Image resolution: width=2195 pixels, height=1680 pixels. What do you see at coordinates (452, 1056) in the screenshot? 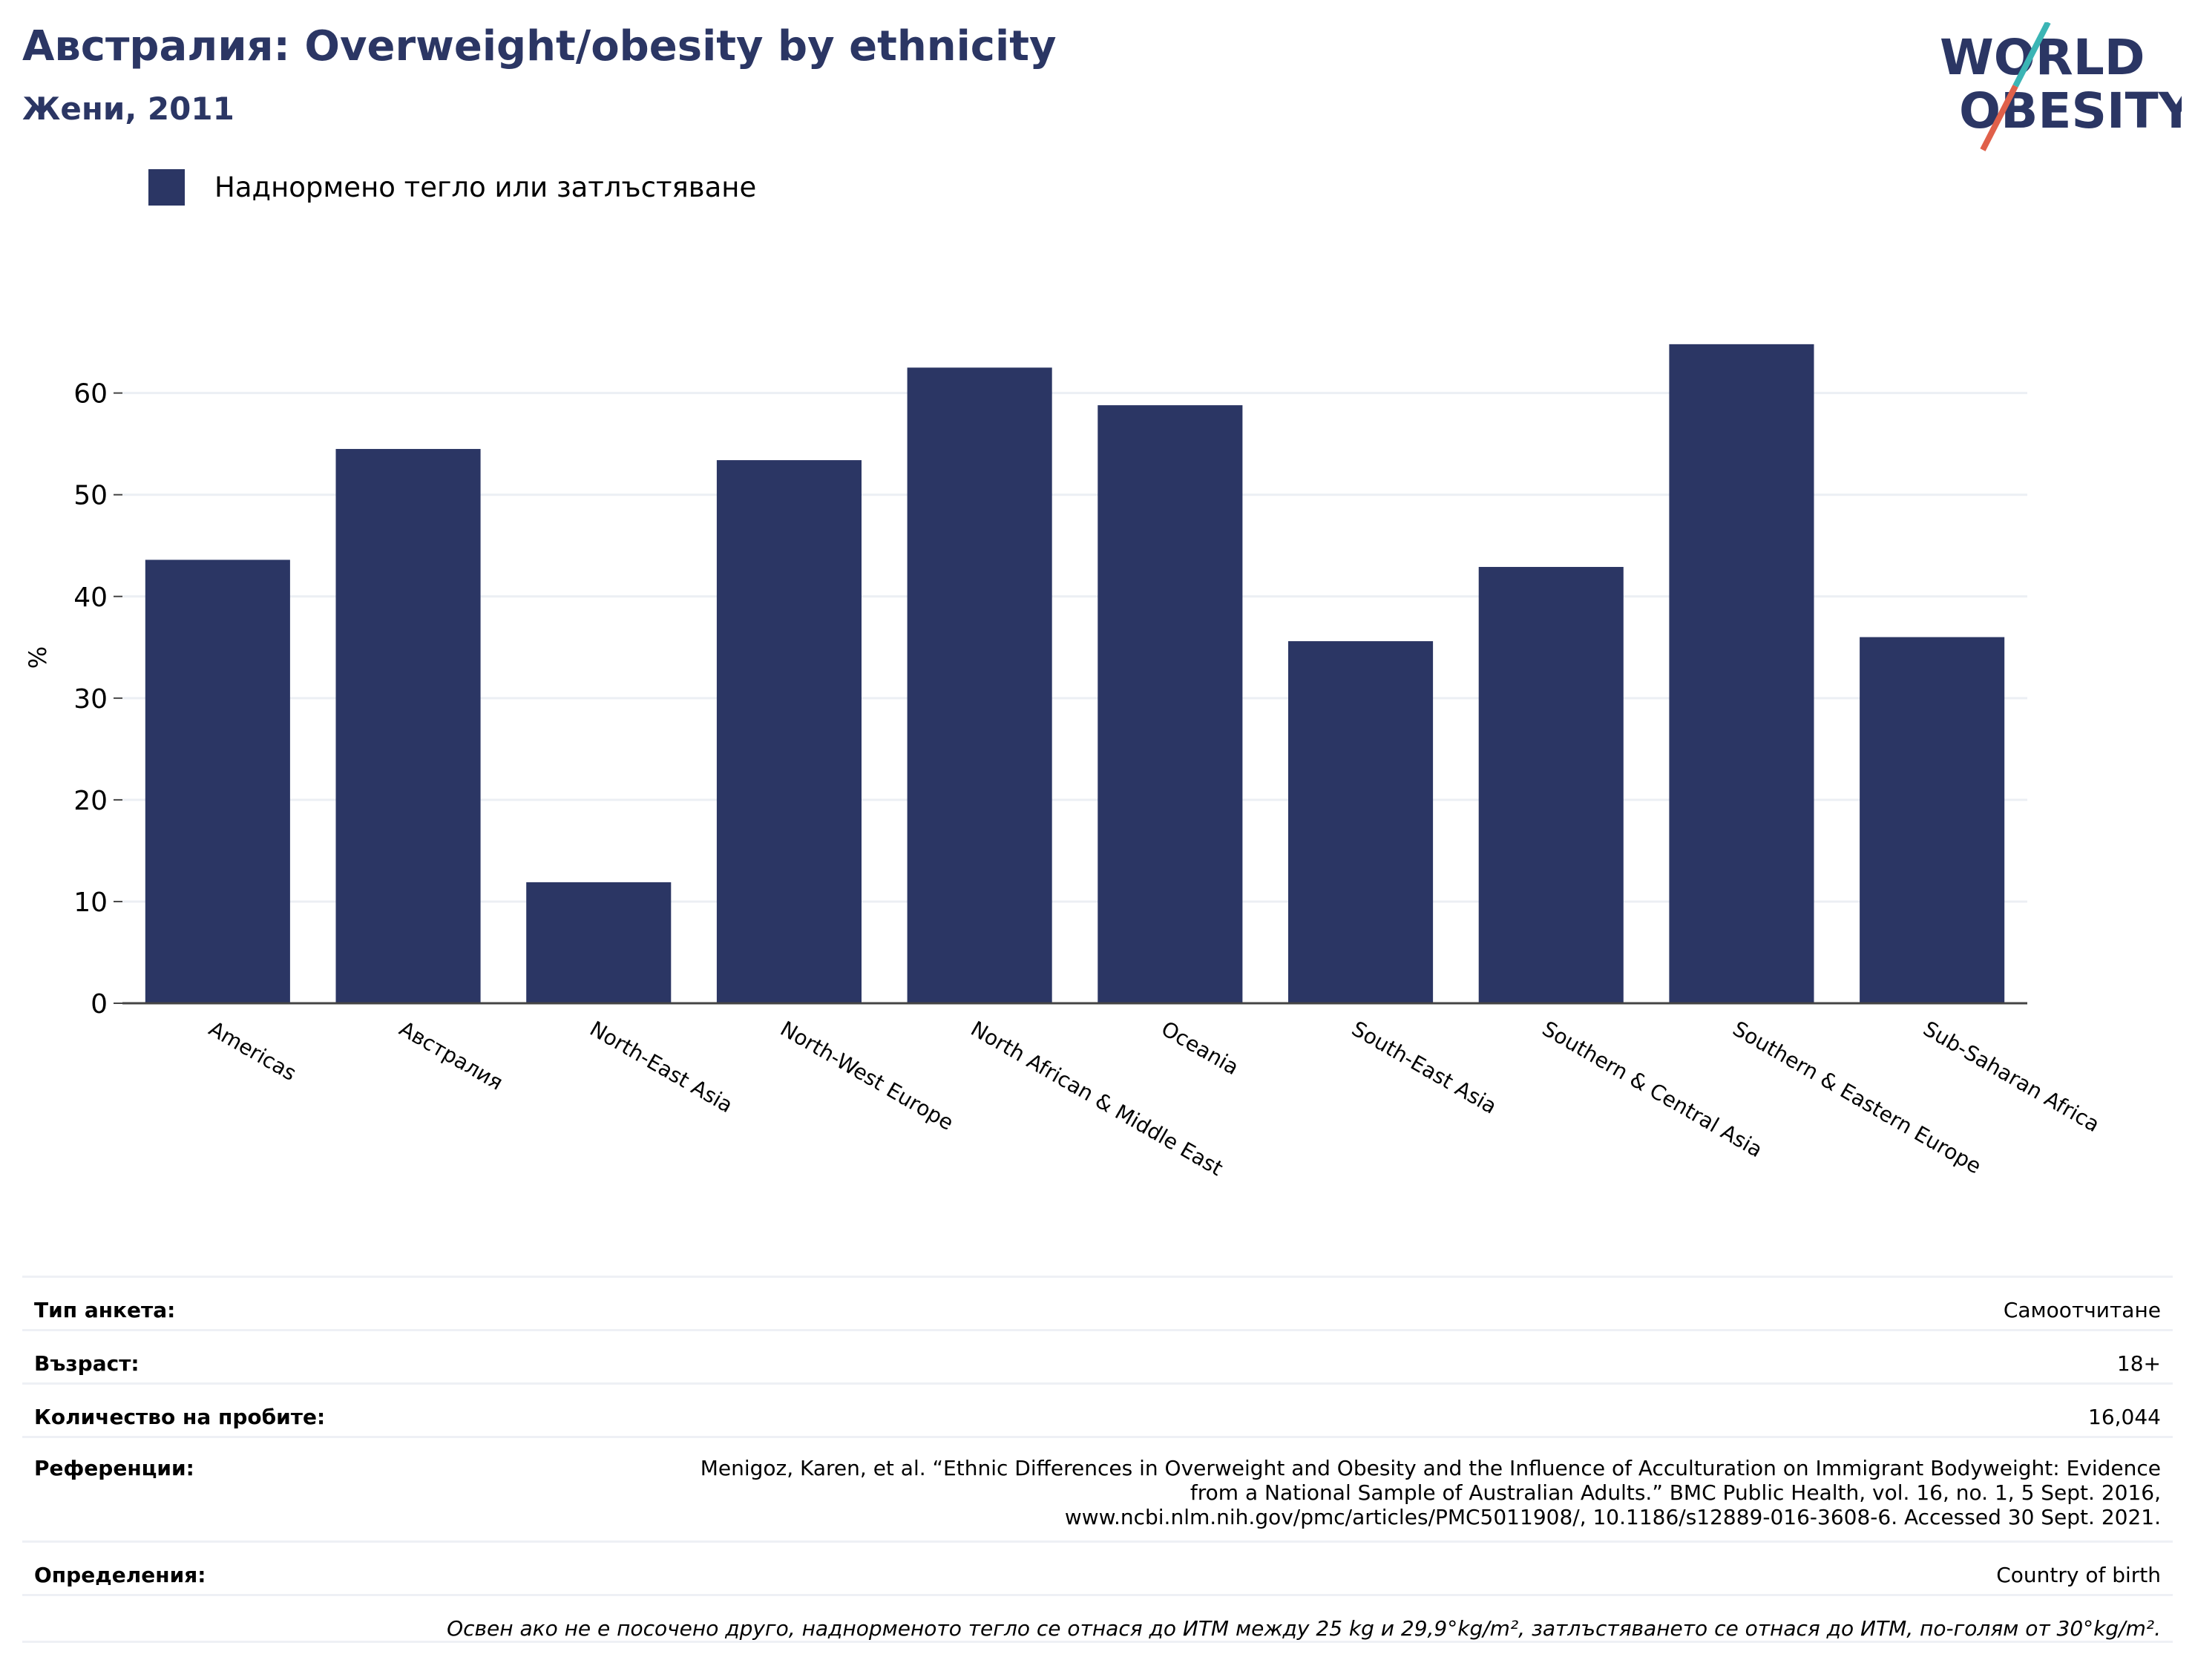
I see `x-tick-label: Австралия` at bounding box center [452, 1056].